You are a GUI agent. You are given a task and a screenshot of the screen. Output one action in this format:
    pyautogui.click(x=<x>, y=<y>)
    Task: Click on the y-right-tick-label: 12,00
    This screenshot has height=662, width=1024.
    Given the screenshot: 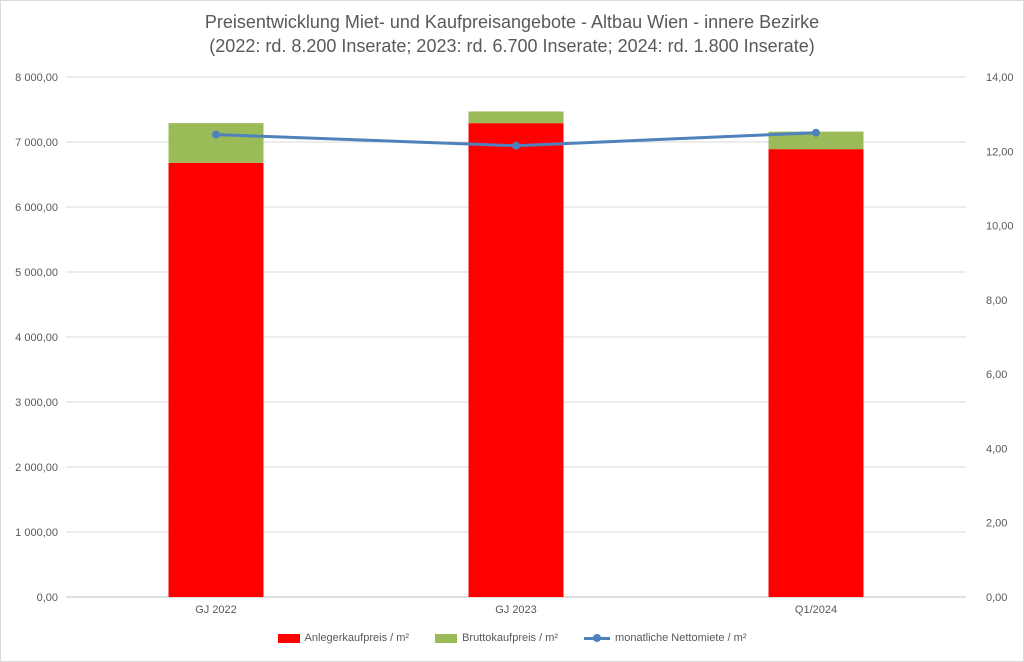 What is the action you would take?
    pyautogui.click(x=1000, y=152)
    